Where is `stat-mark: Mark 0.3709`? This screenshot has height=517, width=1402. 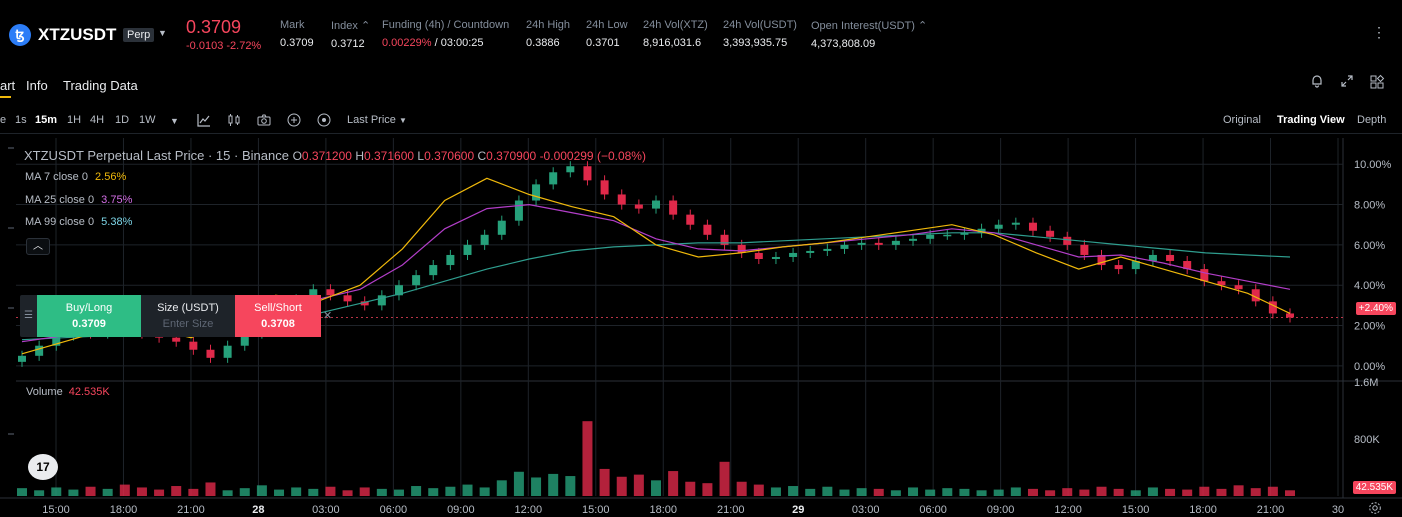
stat-mark: Mark 0.3709 is located at coordinates (297, 34).